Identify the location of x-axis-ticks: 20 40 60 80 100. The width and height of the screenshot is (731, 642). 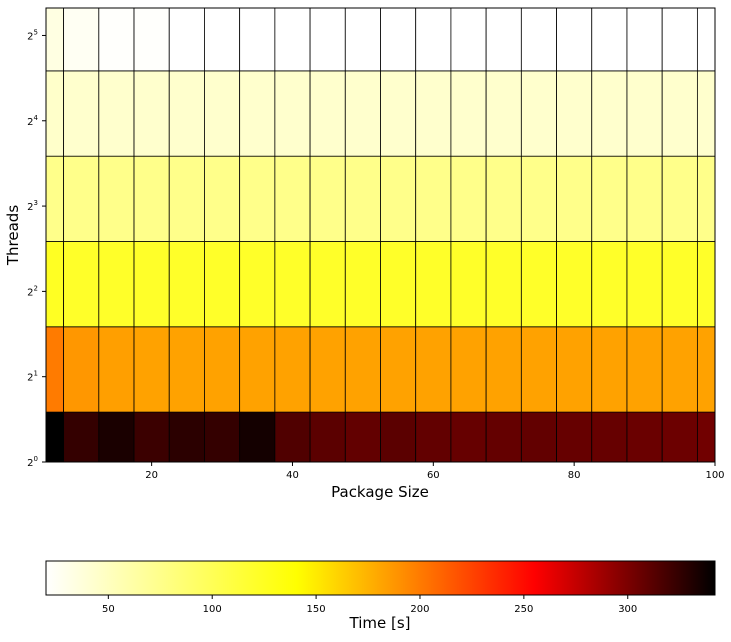
(435, 471).